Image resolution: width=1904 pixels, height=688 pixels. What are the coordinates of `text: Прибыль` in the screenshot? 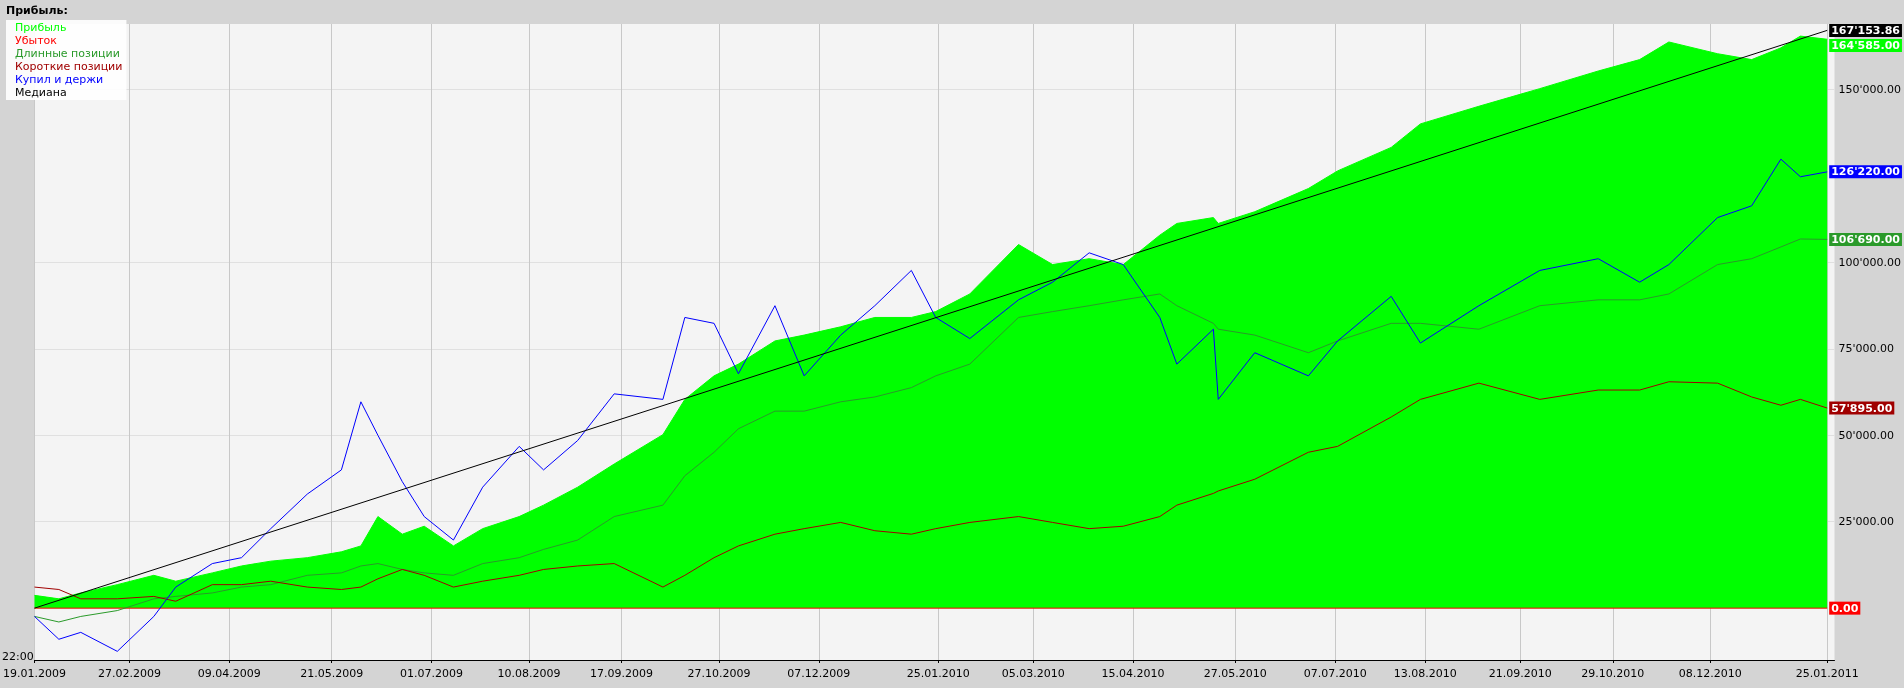 It's located at (41, 27).